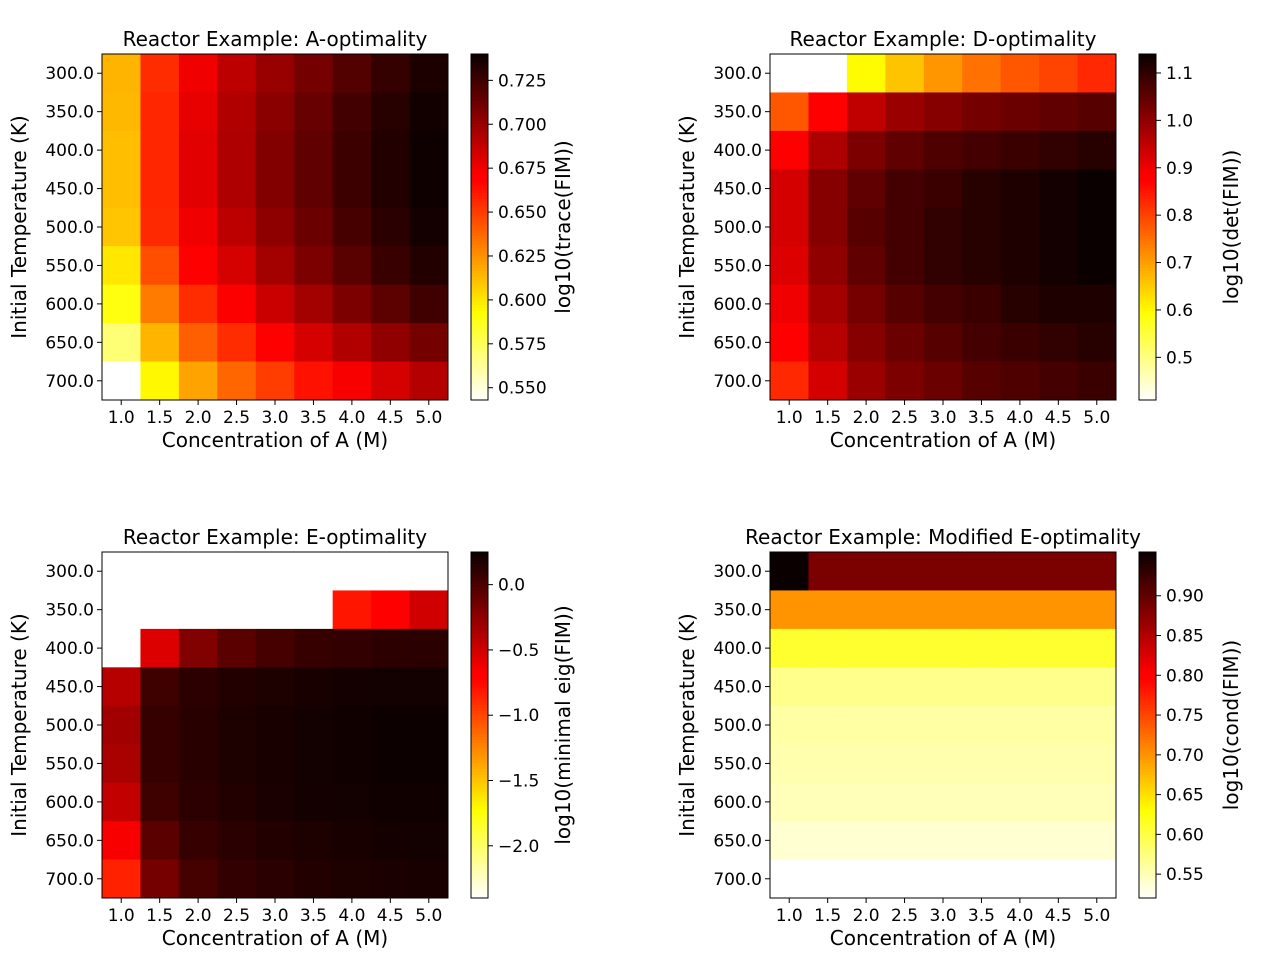 The width and height of the screenshot is (1270, 954). What do you see at coordinates (904, 916) in the screenshot?
I see `x-tick-label: 2.5` at bounding box center [904, 916].